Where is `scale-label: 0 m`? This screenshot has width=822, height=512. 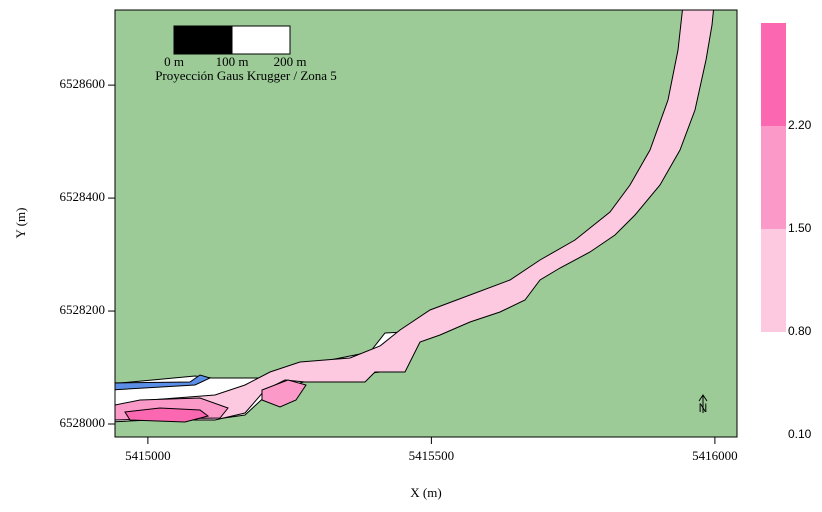 scale-label: 0 m is located at coordinates (174, 61).